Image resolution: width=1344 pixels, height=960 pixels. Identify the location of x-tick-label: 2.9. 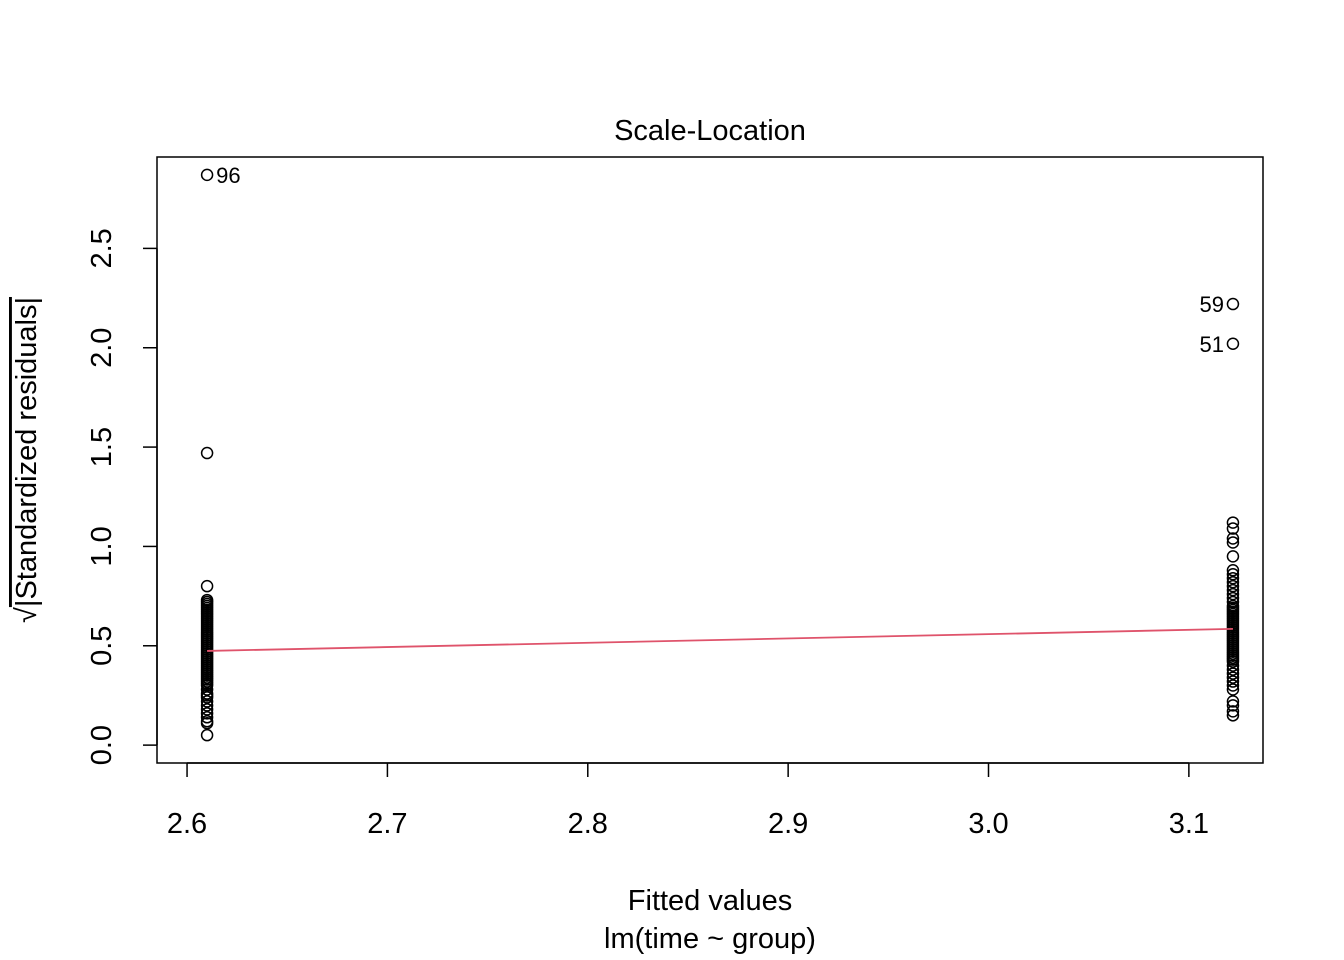
(788, 824).